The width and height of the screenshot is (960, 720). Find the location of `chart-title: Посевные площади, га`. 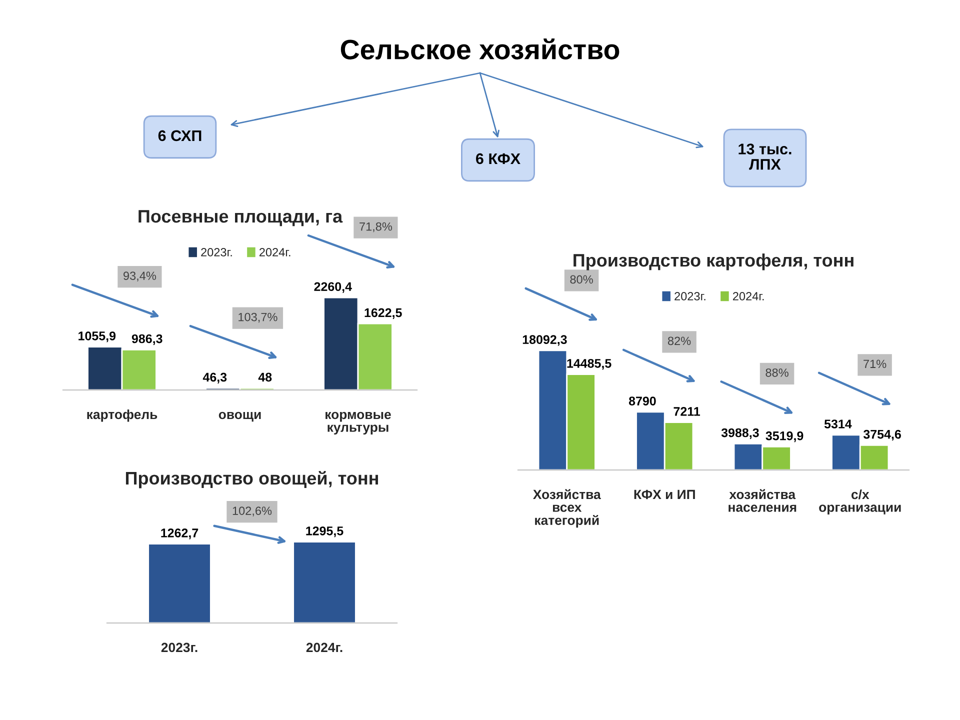

chart-title: Посевные площади, га is located at coordinates (240, 218).